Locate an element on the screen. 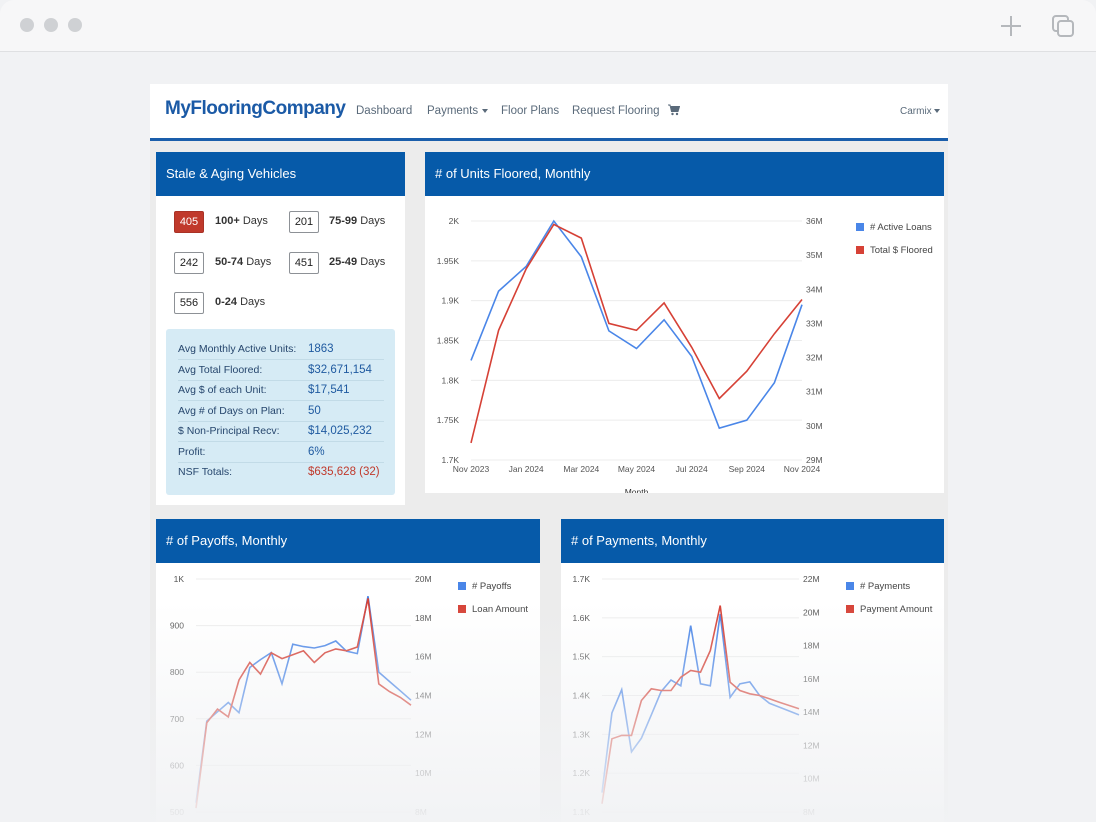  window-titlebar is located at coordinates (548, 26).